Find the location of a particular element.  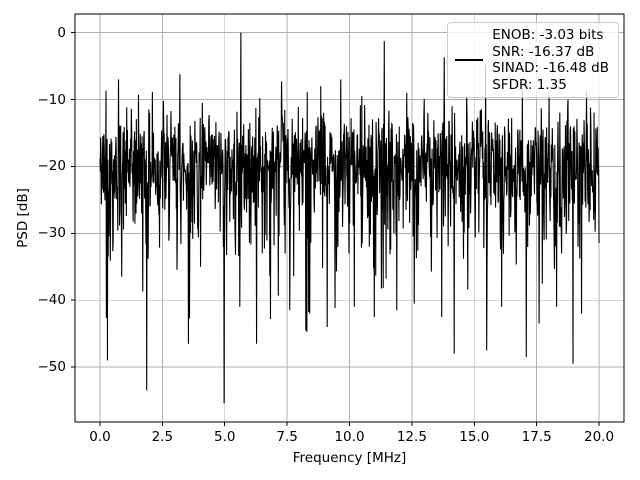

x-tick-label: 7.5 is located at coordinates (287, 437).